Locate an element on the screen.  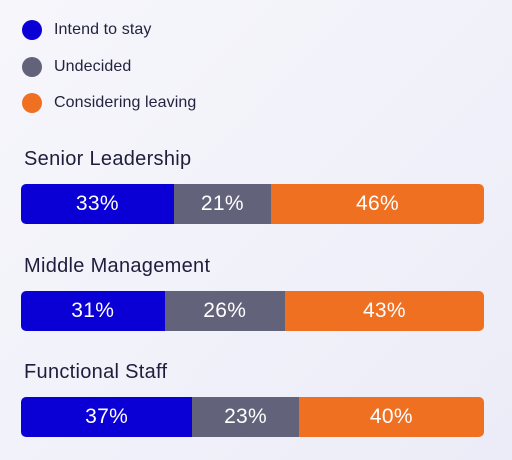
data-label: 23% is located at coordinates (245, 416).